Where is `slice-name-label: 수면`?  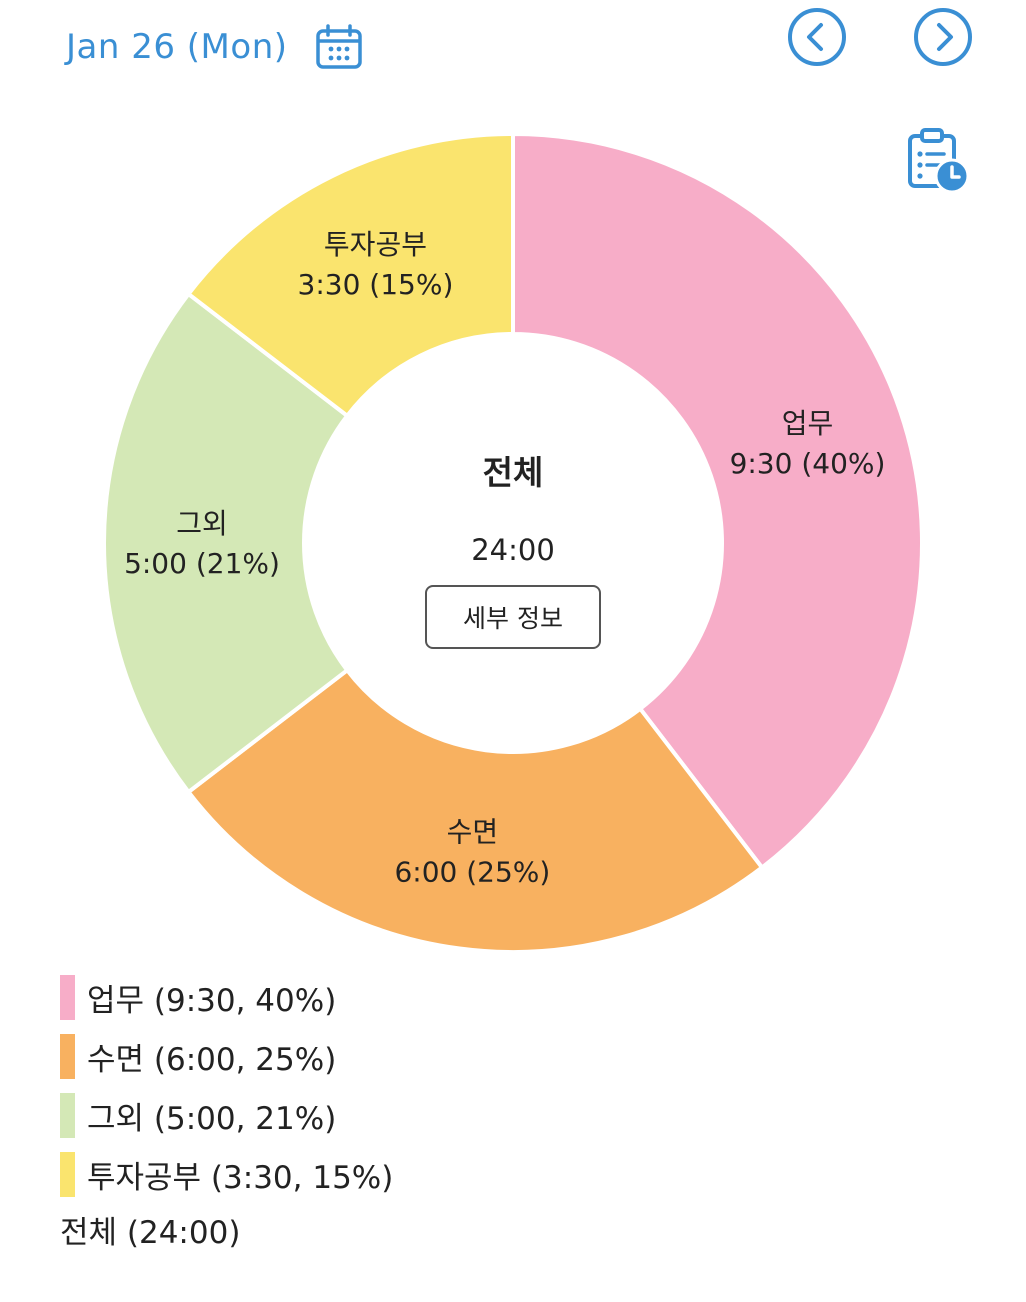
slice-name-label: 수면 is located at coordinates (473, 831).